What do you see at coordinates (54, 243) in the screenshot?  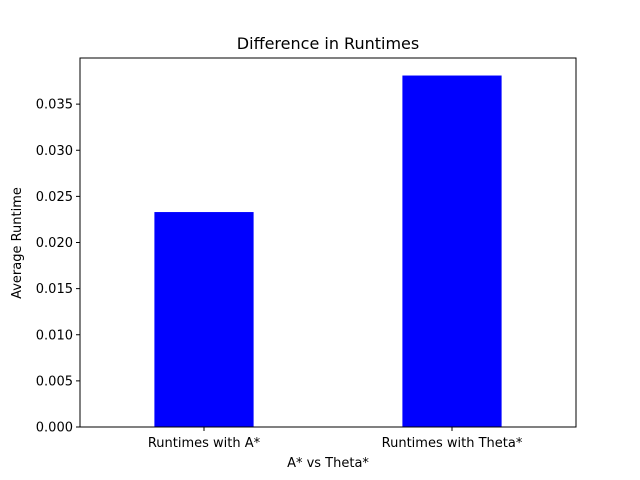 I see `y-tick-label-4: 0.020` at bounding box center [54, 243].